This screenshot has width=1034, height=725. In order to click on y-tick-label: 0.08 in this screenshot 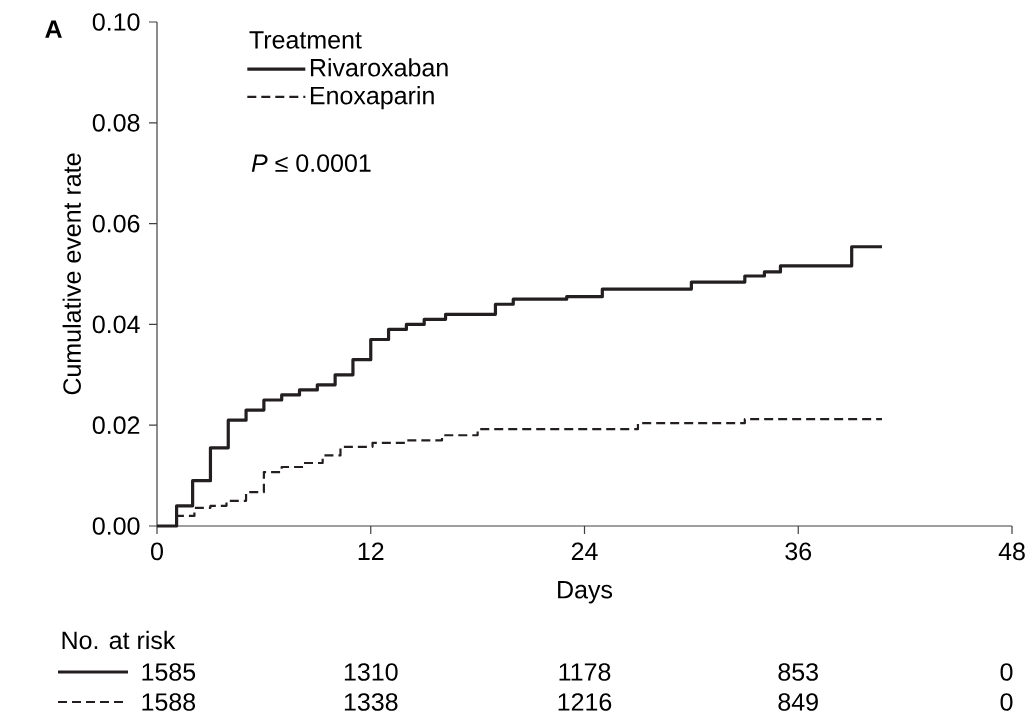, I will do `click(116, 122)`.